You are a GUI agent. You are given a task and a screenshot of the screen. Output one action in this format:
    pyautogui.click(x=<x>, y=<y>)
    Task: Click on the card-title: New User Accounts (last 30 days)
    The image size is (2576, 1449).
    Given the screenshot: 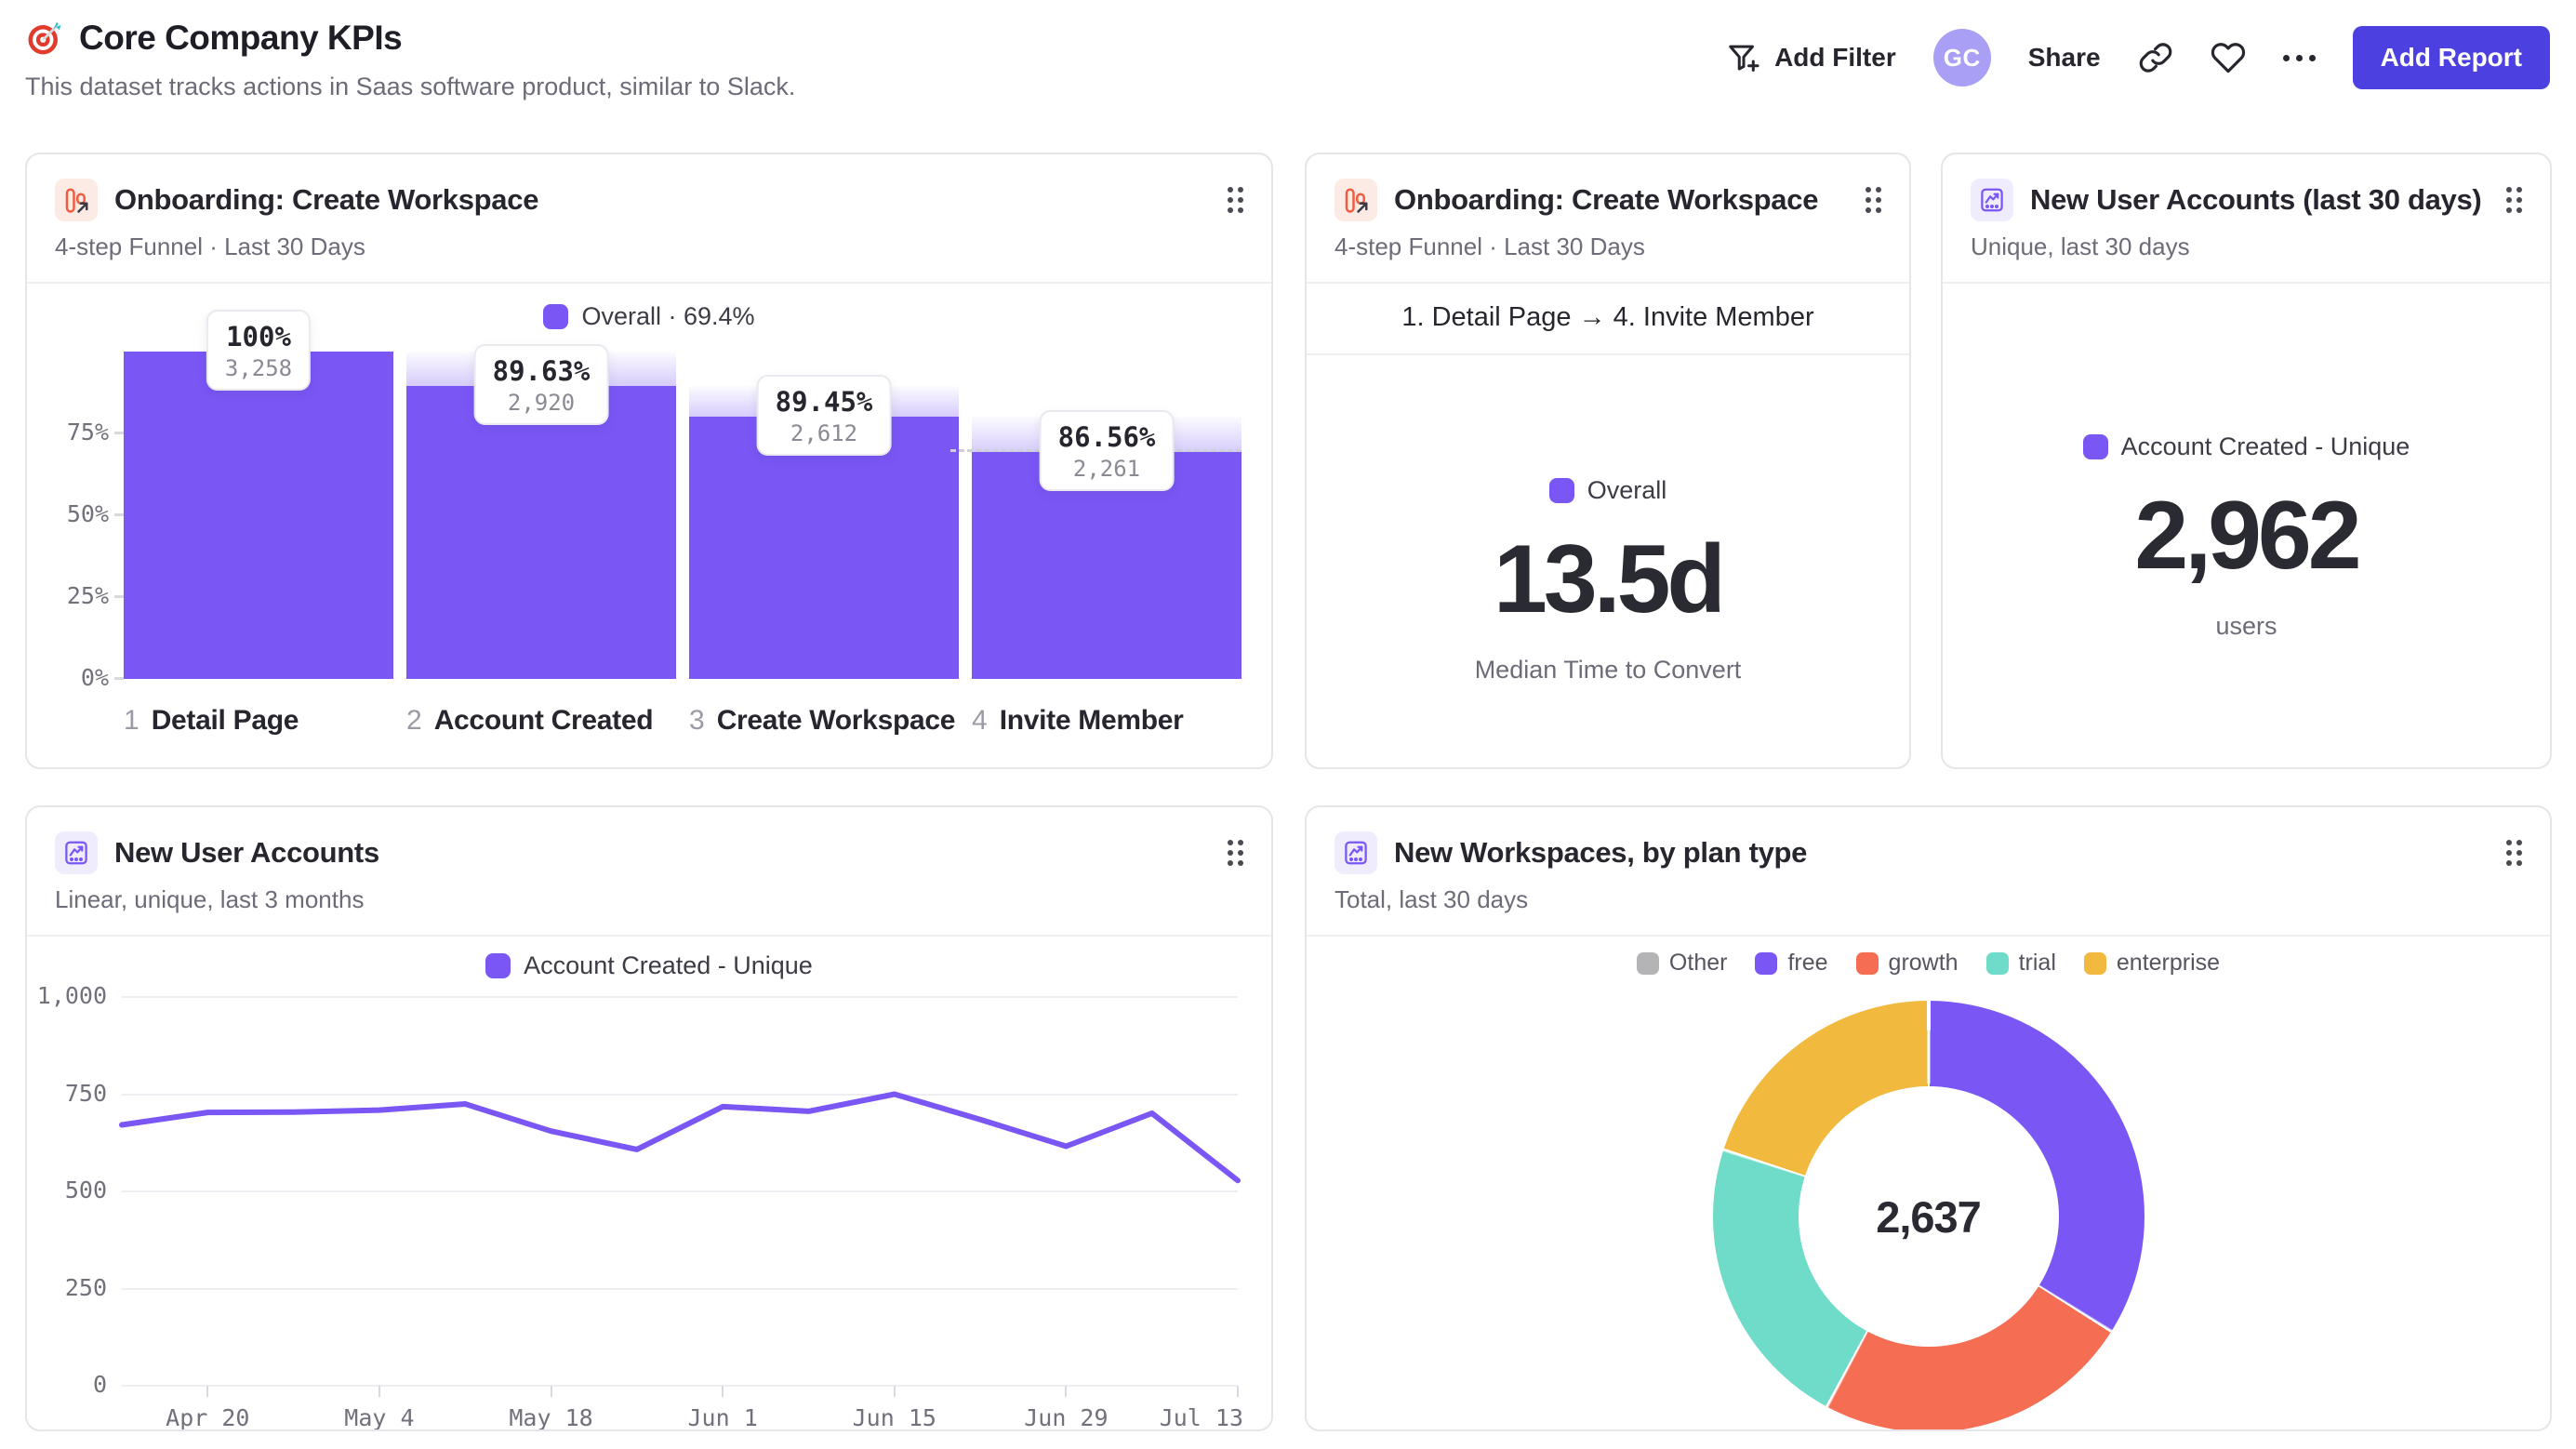 What is the action you would take?
    pyautogui.click(x=2256, y=200)
    